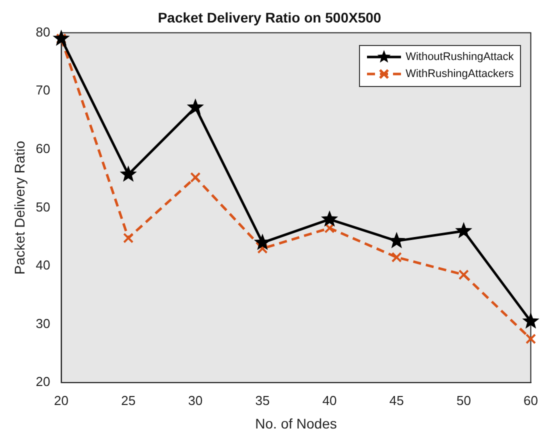 This screenshot has height=445, width=549. Describe the element at coordinates (460, 74) in the screenshot. I see `legend-label: WithRushingAttackers` at that location.